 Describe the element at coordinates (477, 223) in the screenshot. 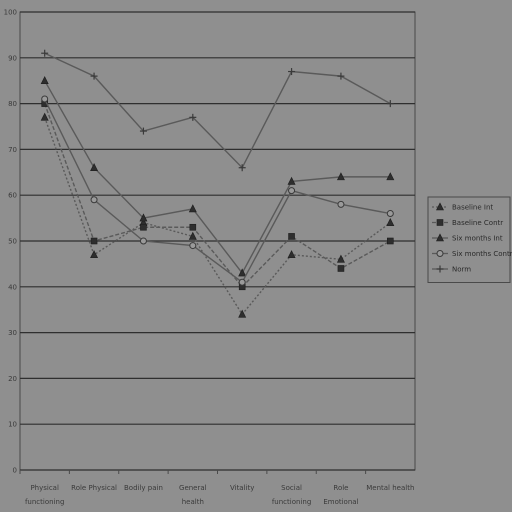

I see `legend-label: Baseline Contr` at that location.